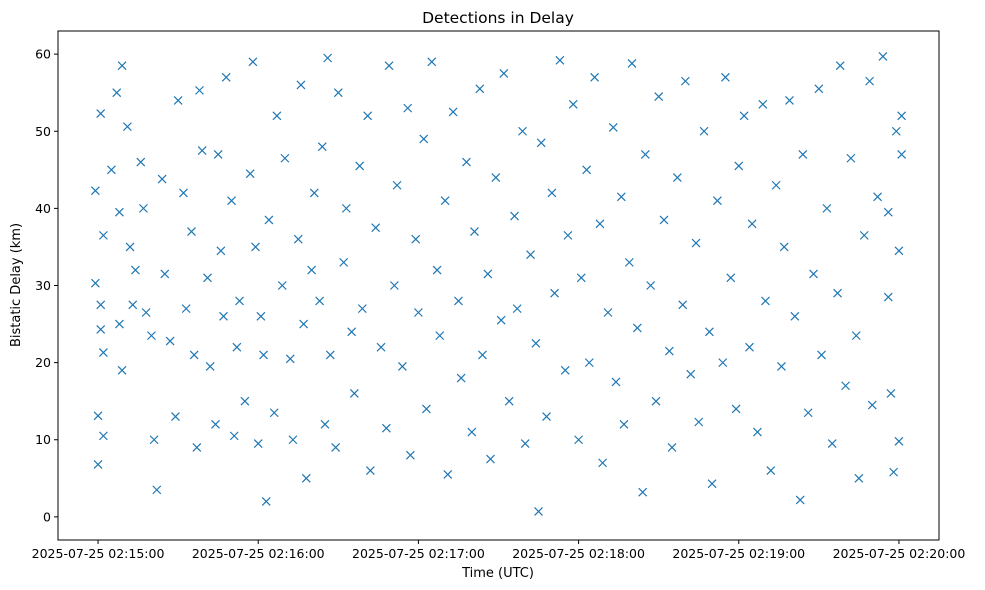  Describe the element at coordinates (738, 553) in the screenshot. I see `x-tick-label: 2025-07-25 02:19:00` at that location.